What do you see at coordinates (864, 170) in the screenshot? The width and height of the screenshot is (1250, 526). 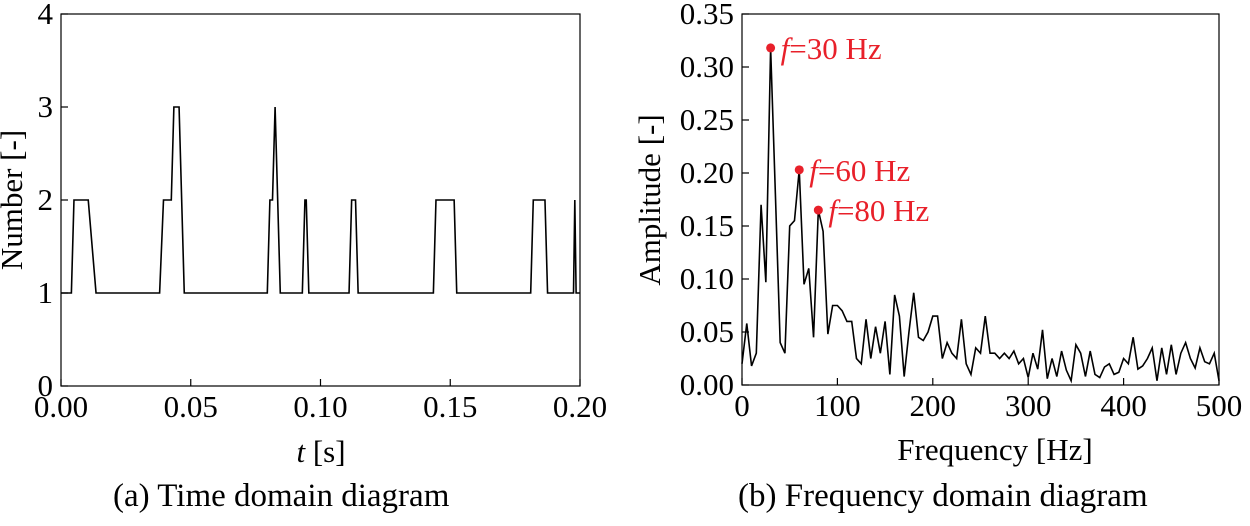 I see `peak-annotation-value: =60 Hz` at bounding box center [864, 170].